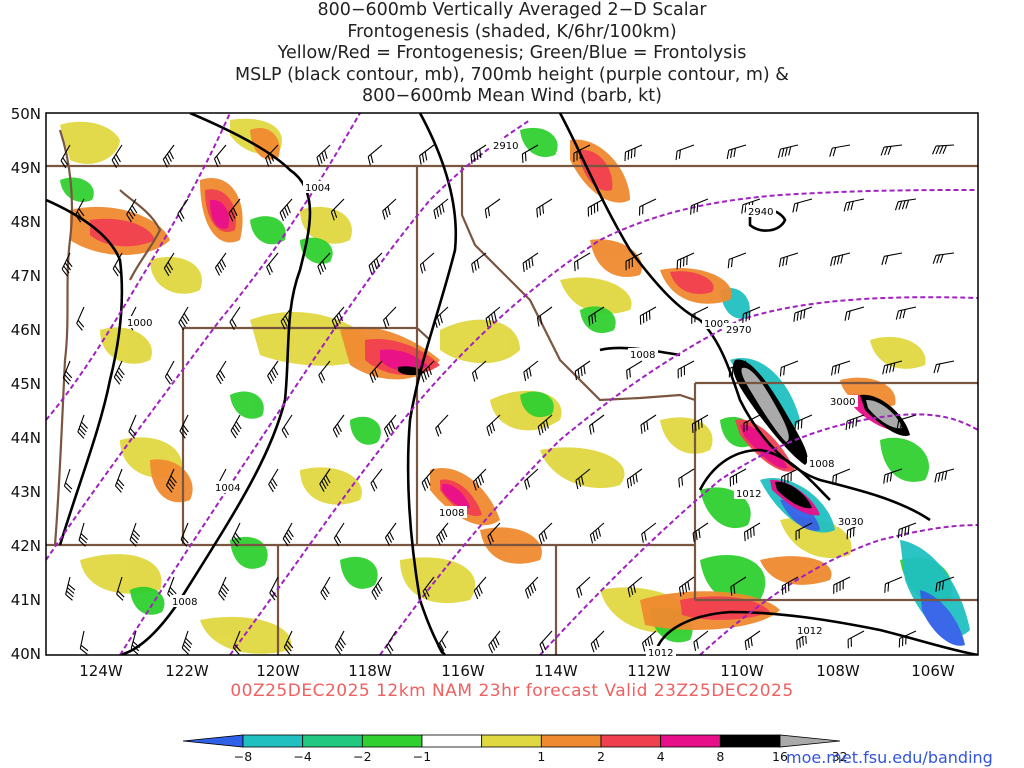 The height and width of the screenshot is (768, 1024). I want to click on colorbar-label: 1, so click(541, 756).